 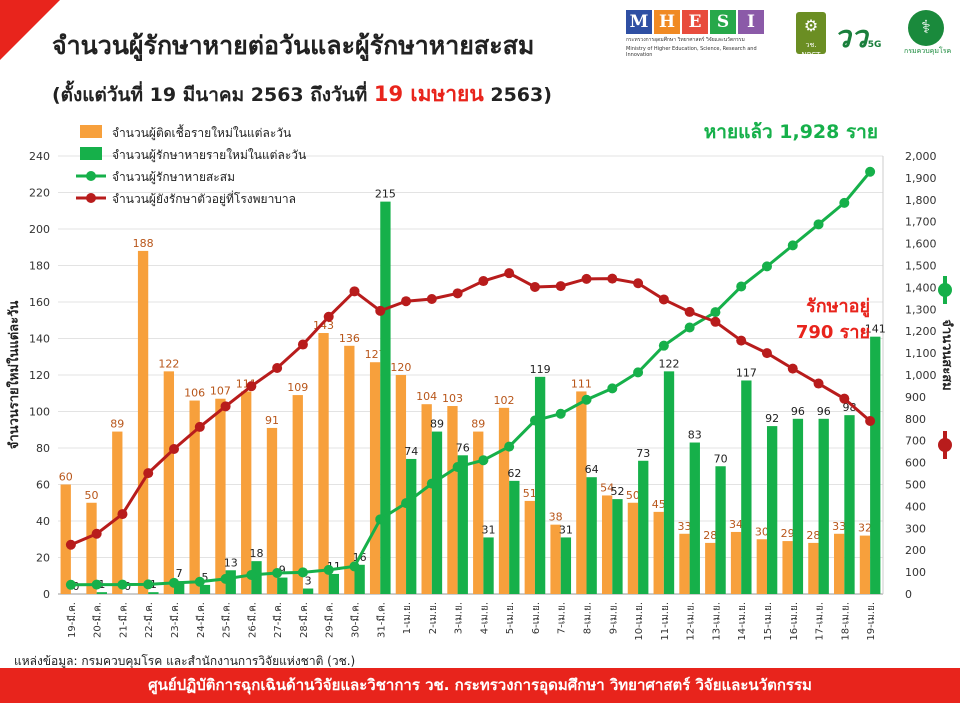 I want to click on x-tick-label: 12-เม.ย., so click(x=691, y=621).